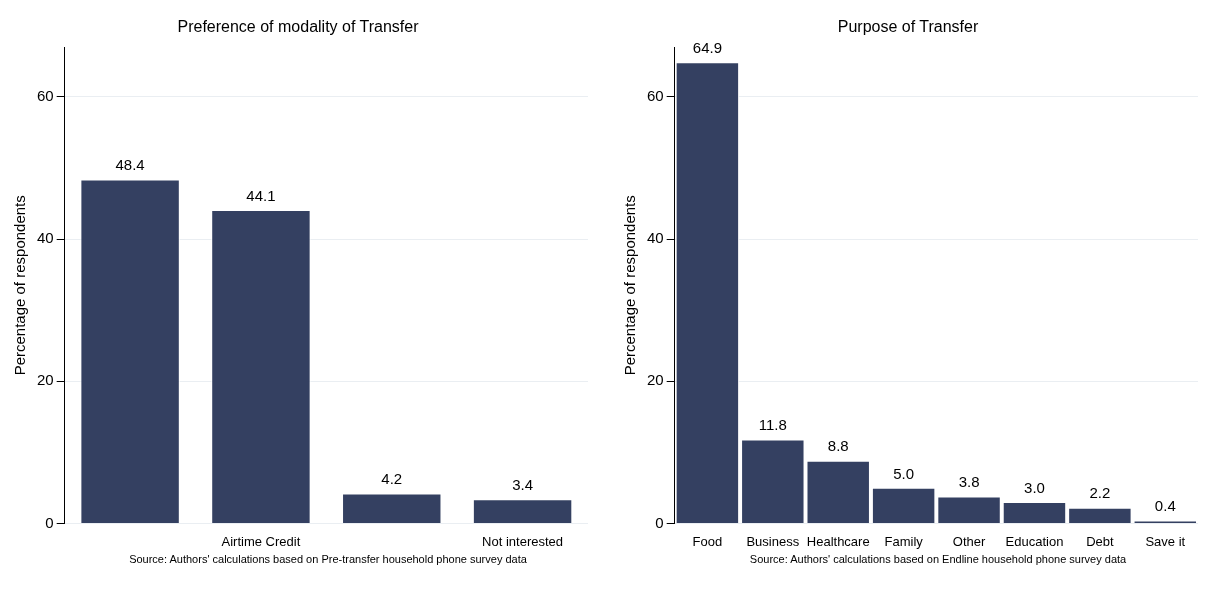 This screenshot has width=1231, height=591. I want to click on x-tick-label: Business, so click(773, 541).